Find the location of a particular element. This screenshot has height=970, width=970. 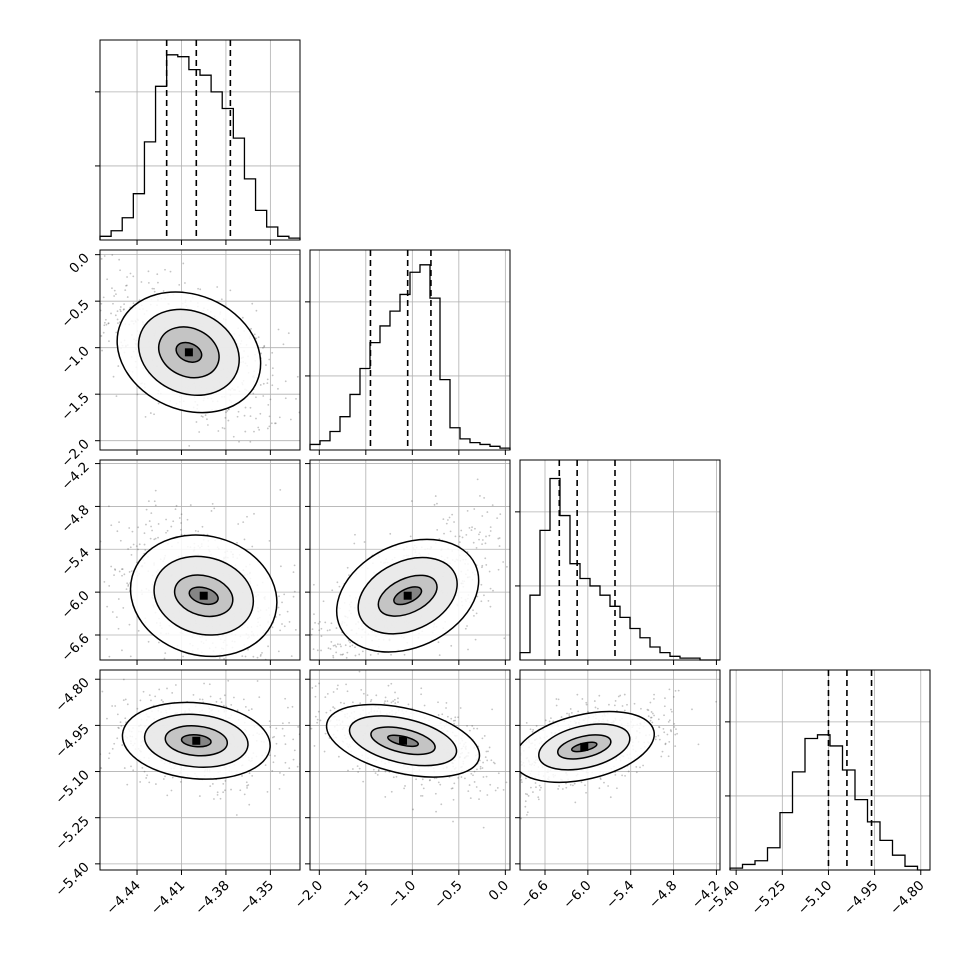

x-tick-label: −6.6 is located at coordinates (534, 895).